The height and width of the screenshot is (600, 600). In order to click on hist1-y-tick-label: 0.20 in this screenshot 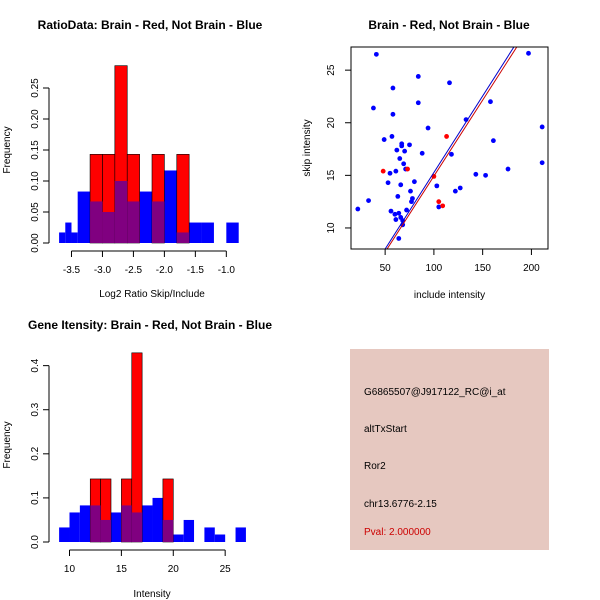, I will do `click(35, 119)`.